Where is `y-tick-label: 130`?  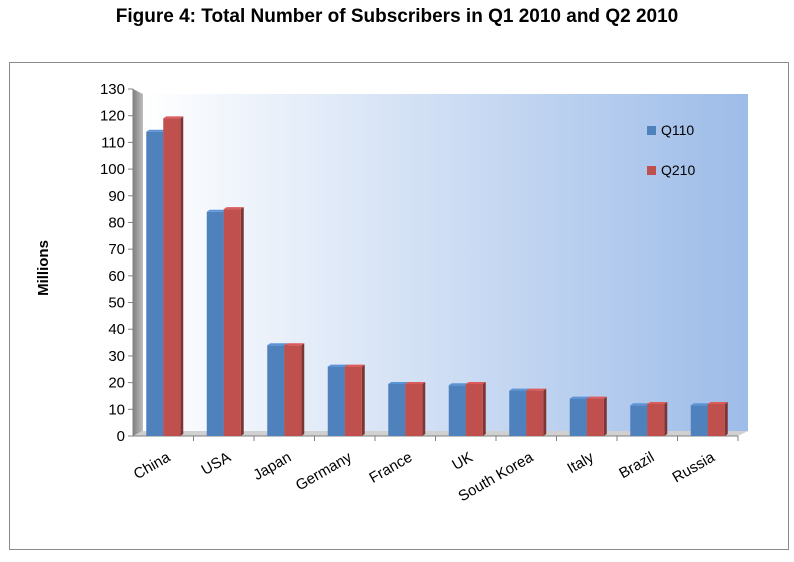 y-tick-label: 130 is located at coordinates (112, 89).